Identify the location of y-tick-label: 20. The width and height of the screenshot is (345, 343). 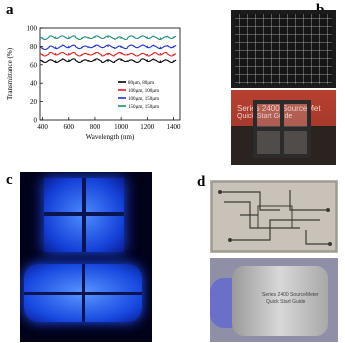
(34, 102).